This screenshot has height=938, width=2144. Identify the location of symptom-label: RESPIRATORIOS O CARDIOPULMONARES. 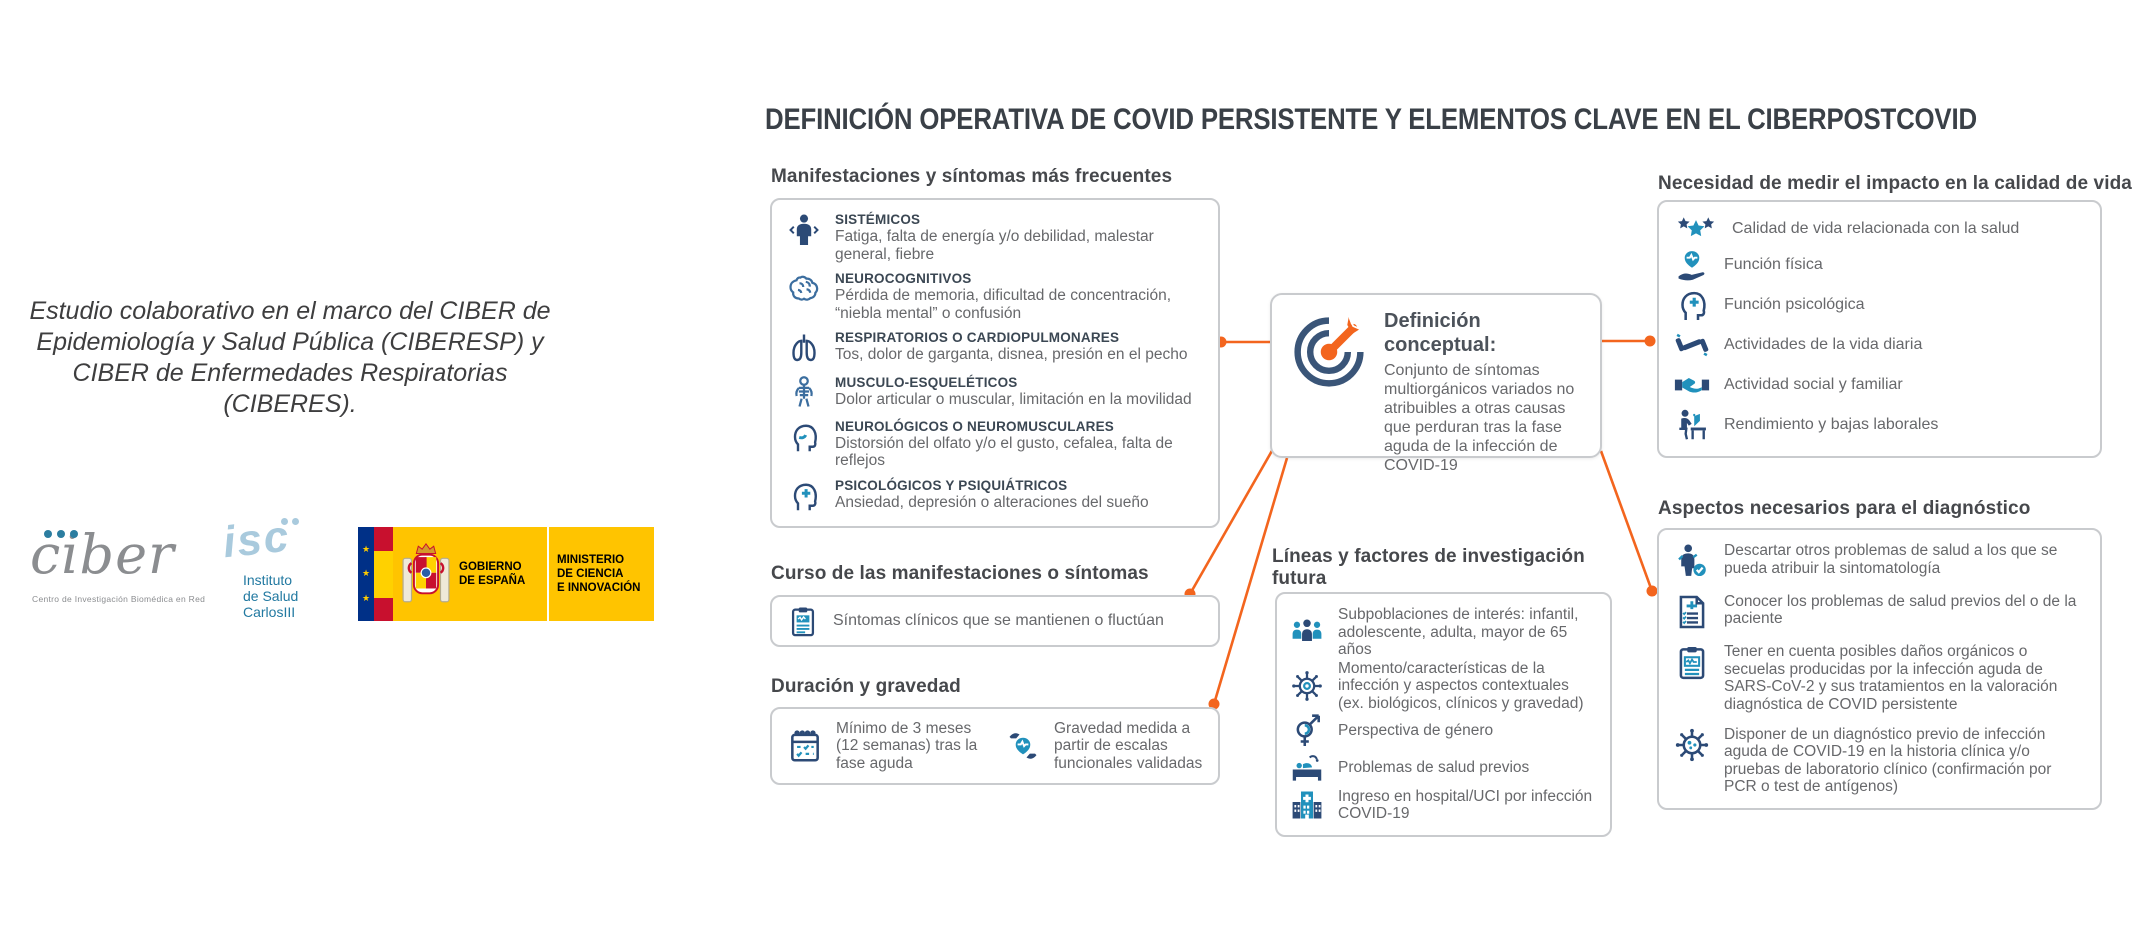
(977, 338).